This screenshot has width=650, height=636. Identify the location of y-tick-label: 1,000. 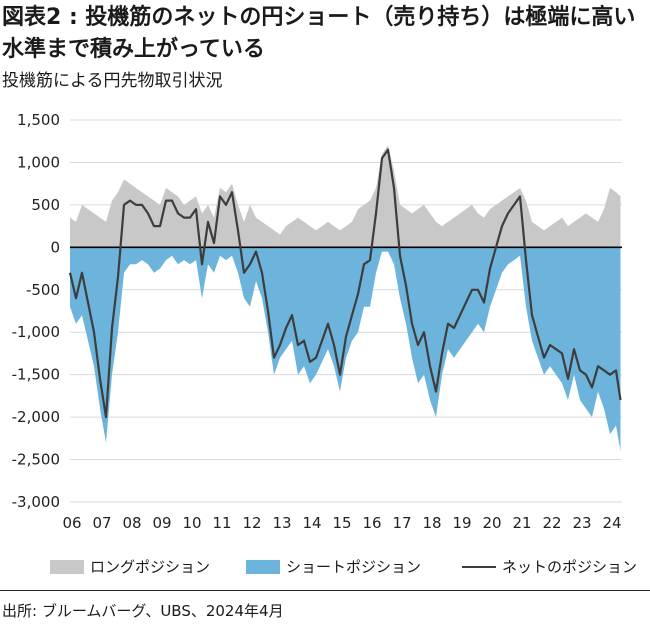
(38, 162).